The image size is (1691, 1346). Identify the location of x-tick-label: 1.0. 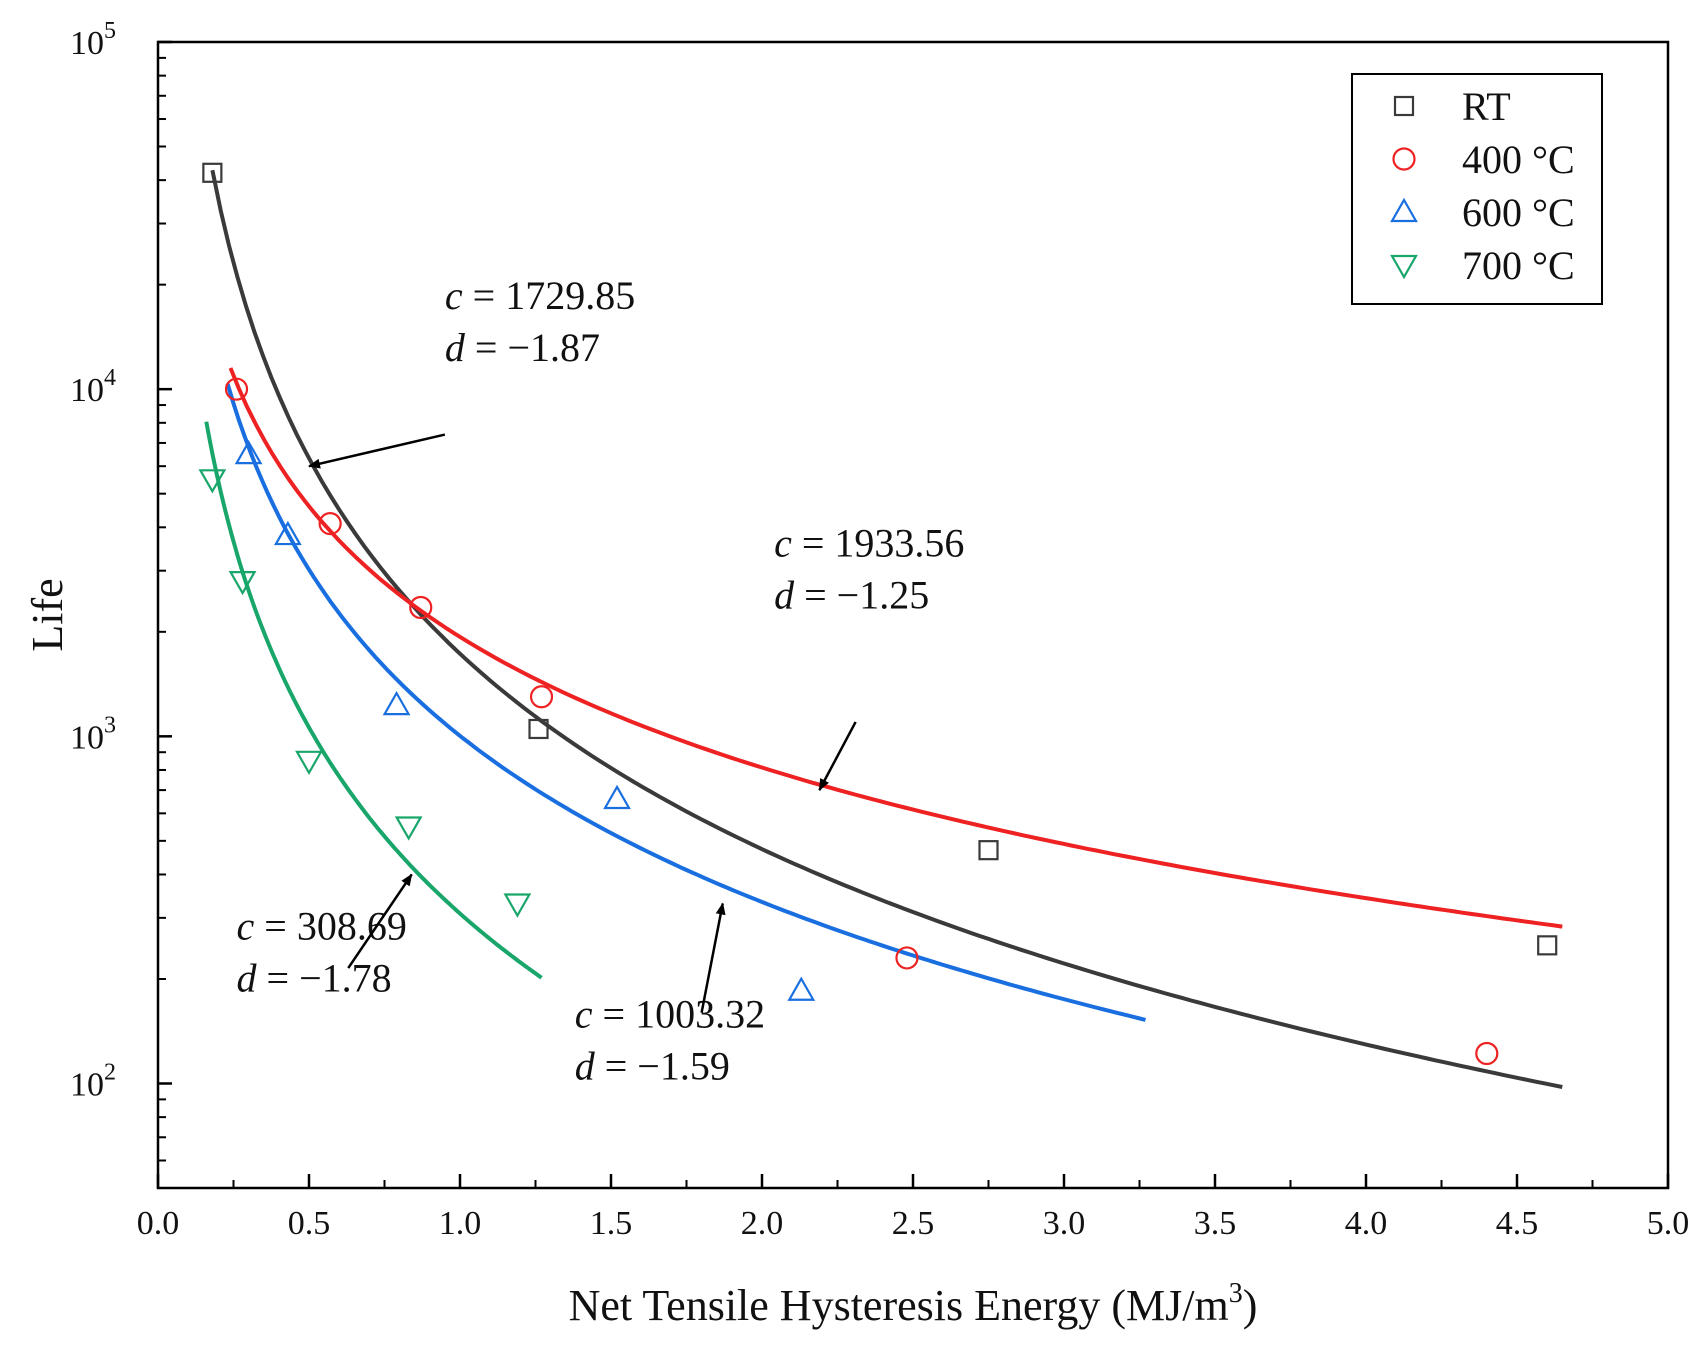
(460, 1223).